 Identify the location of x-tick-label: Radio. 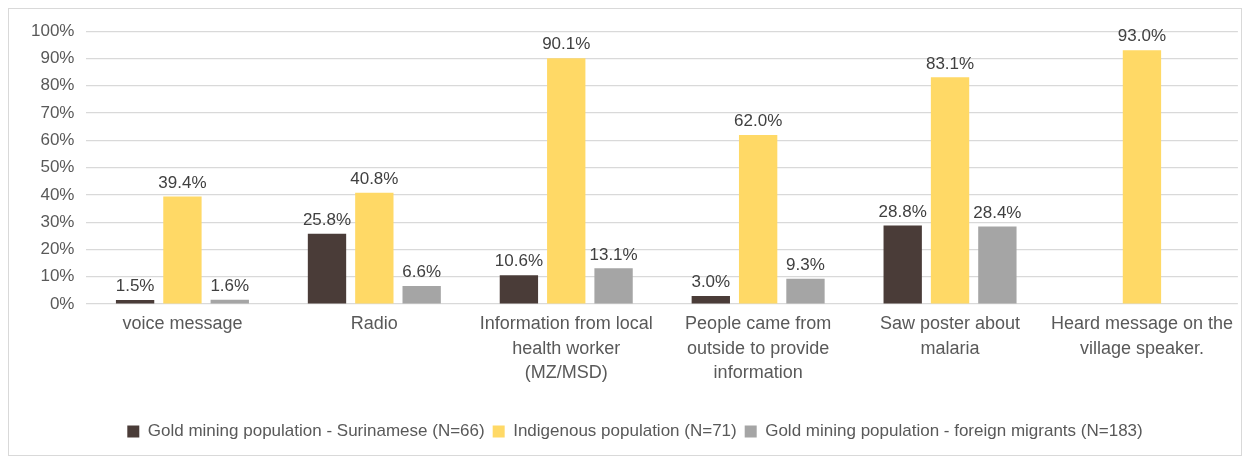
(374, 323).